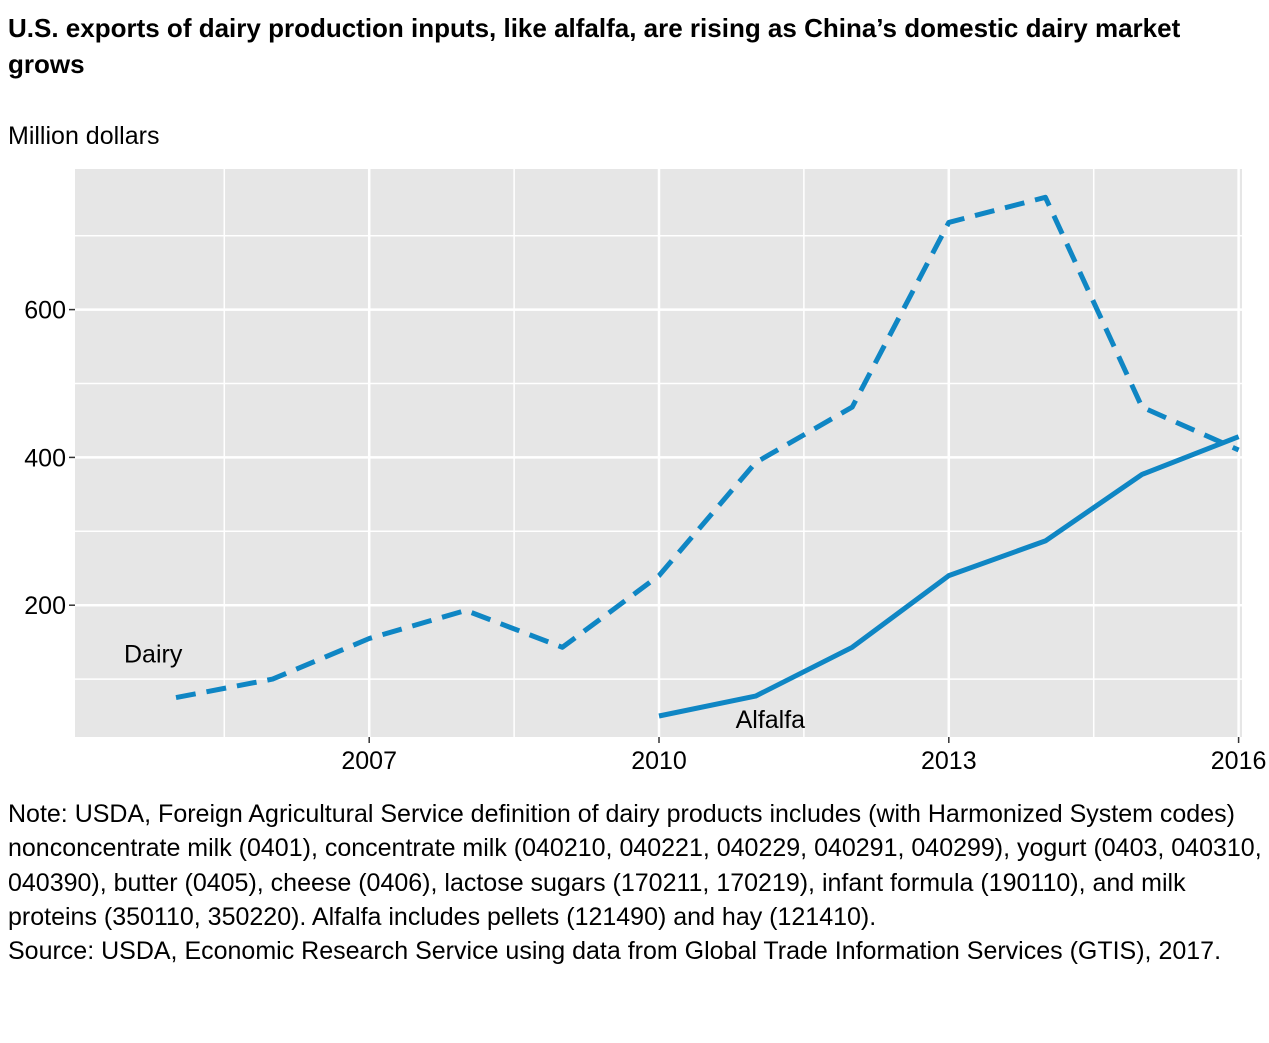 Image resolution: width=1269 pixels, height=1043 pixels. What do you see at coordinates (369, 761) in the screenshot?
I see `x-tick-label: 2007` at bounding box center [369, 761].